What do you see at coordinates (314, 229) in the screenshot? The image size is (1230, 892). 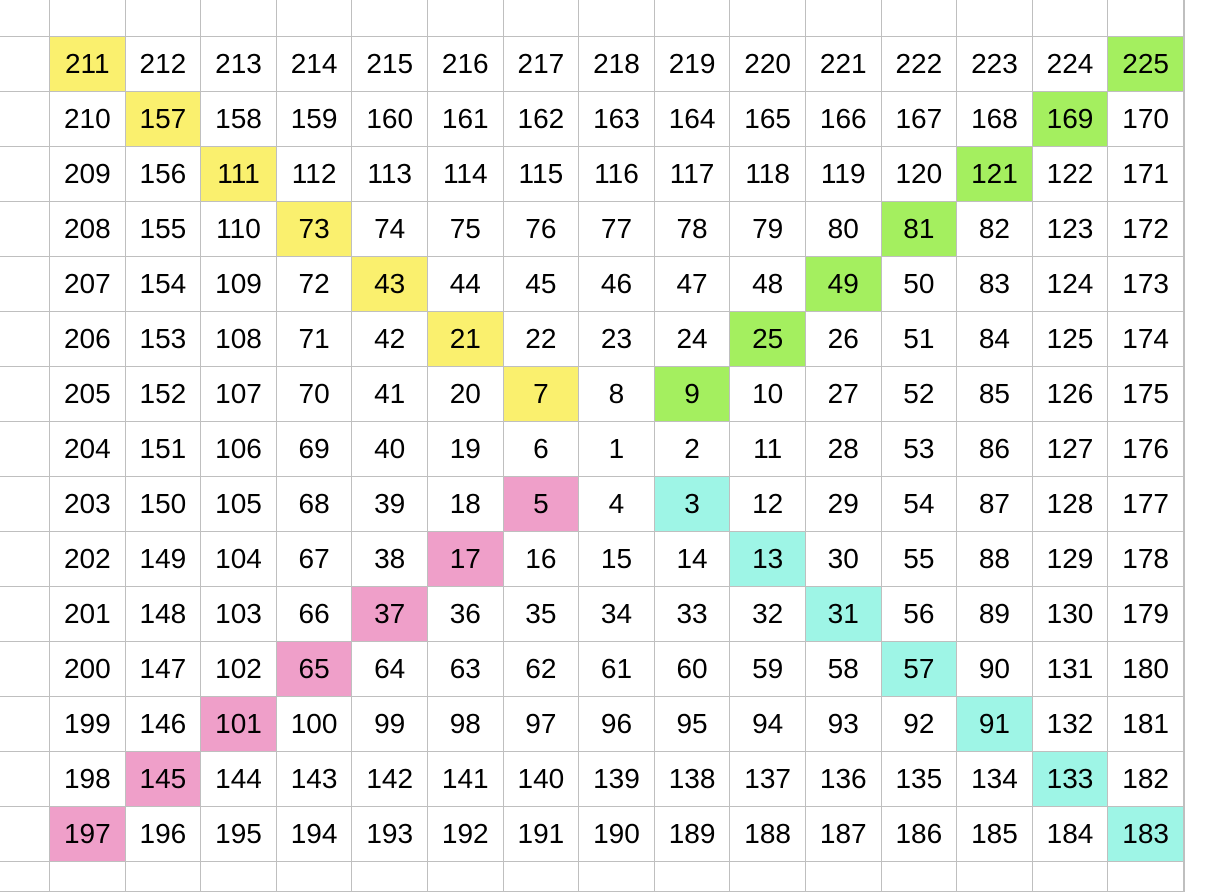 I see `grid-cell: 73` at bounding box center [314, 229].